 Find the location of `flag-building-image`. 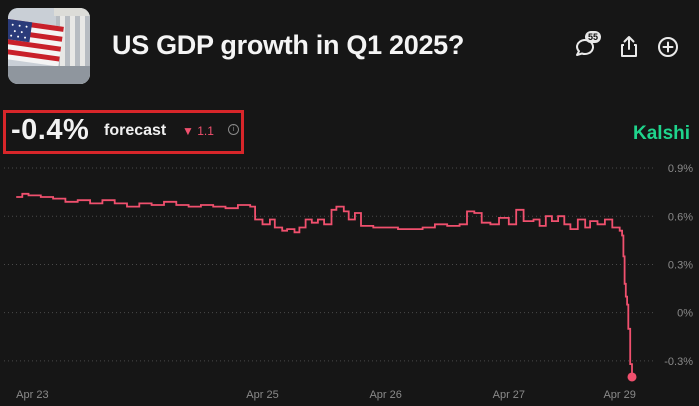

flag-building-image is located at coordinates (49, 46).